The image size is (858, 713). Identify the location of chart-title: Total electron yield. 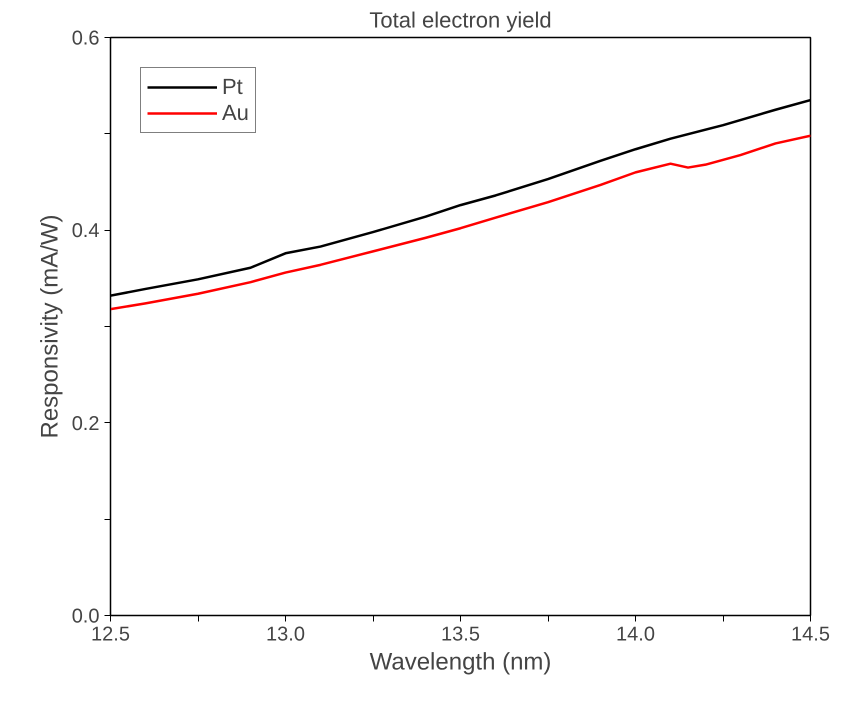
(460, 20).